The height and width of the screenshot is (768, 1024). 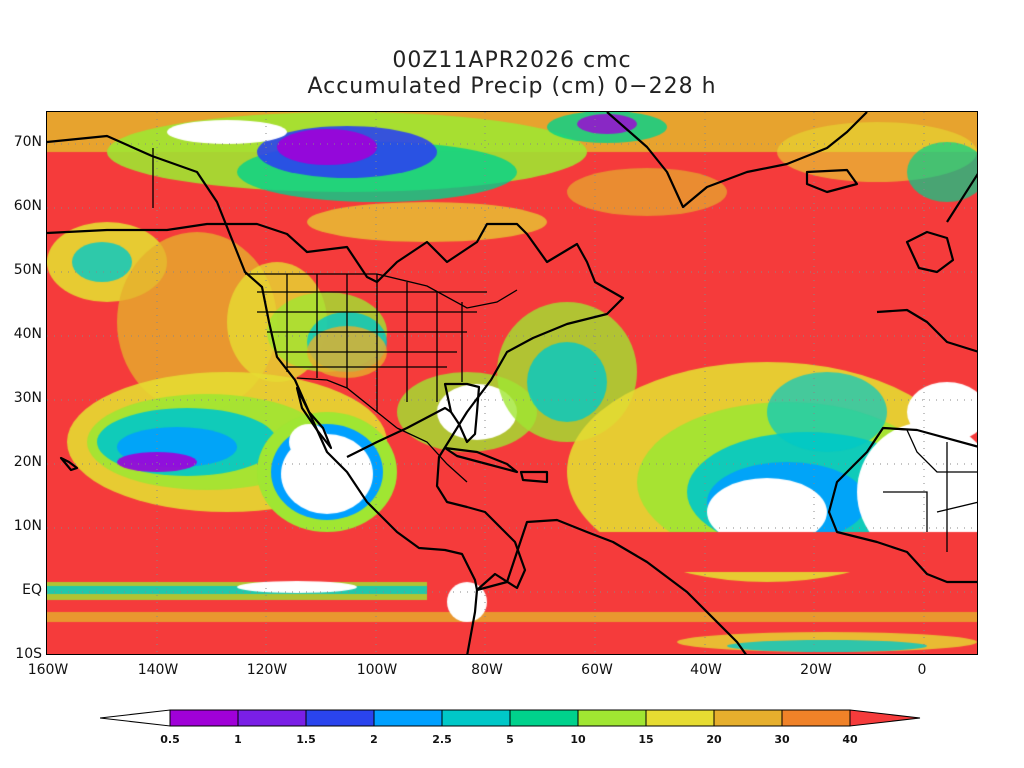 I want to click on map-title-variable: Accumulated Precip (cm) 0−228 h, so click(x=512, y=86).